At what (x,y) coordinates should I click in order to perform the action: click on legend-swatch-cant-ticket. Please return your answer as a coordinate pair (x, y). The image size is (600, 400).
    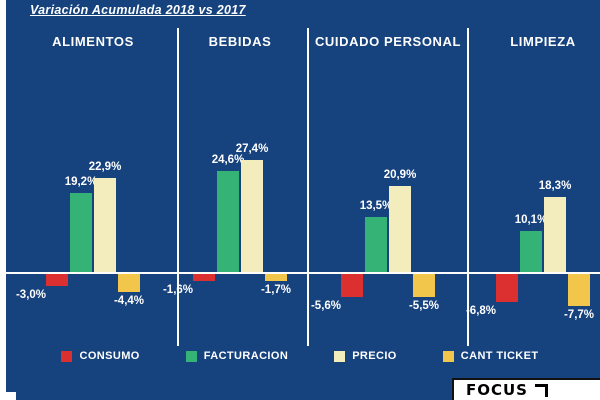
    Looking at the image, I should click on (448, 356).